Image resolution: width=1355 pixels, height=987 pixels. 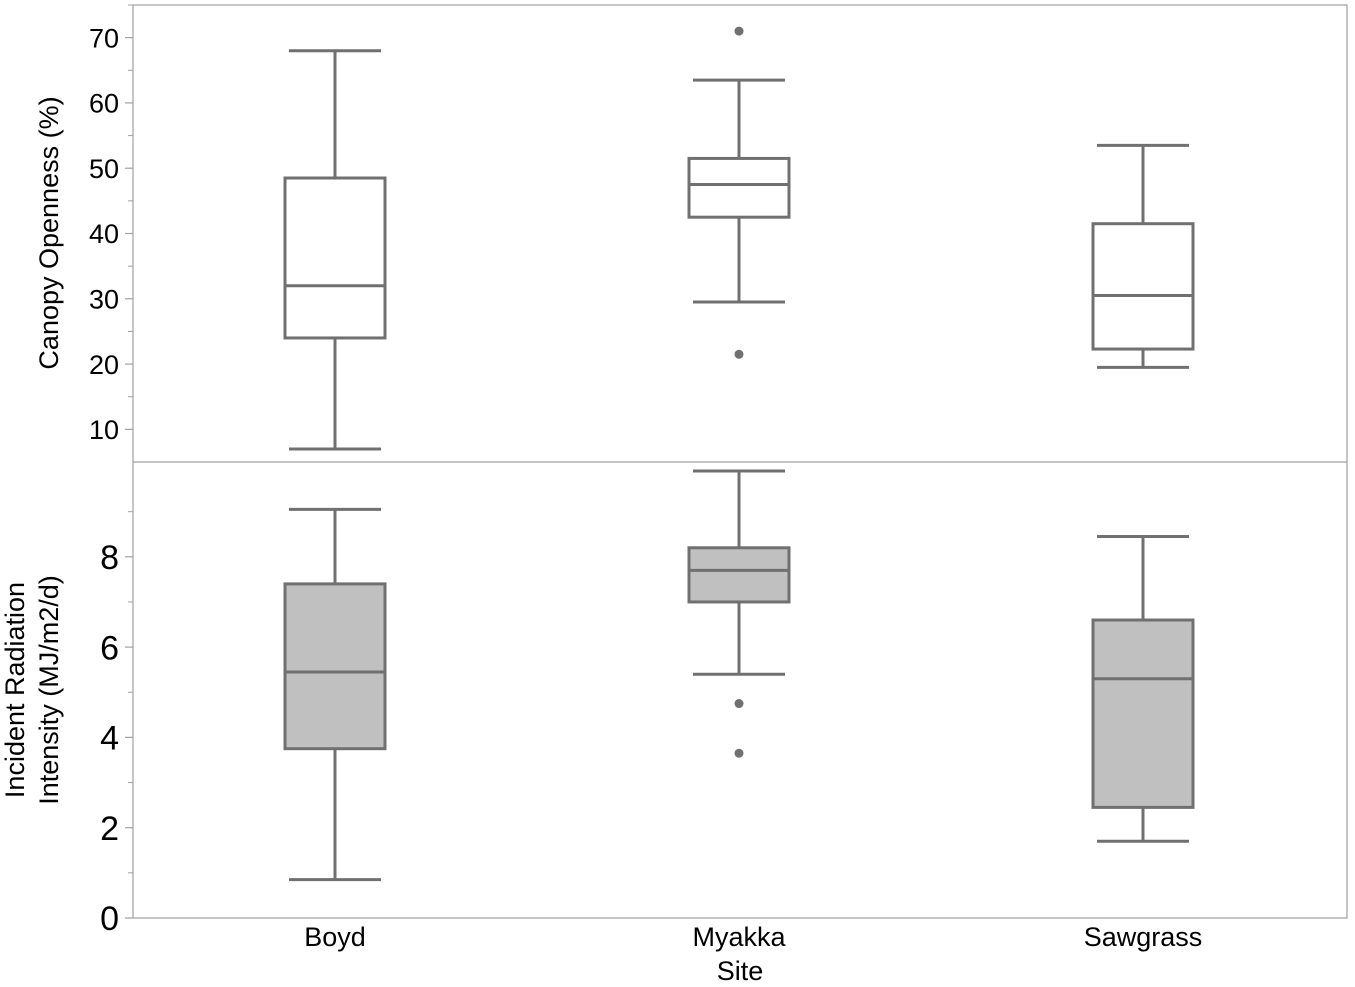 I want to click on y-tick-label: 30, so click(x=104, y=300).